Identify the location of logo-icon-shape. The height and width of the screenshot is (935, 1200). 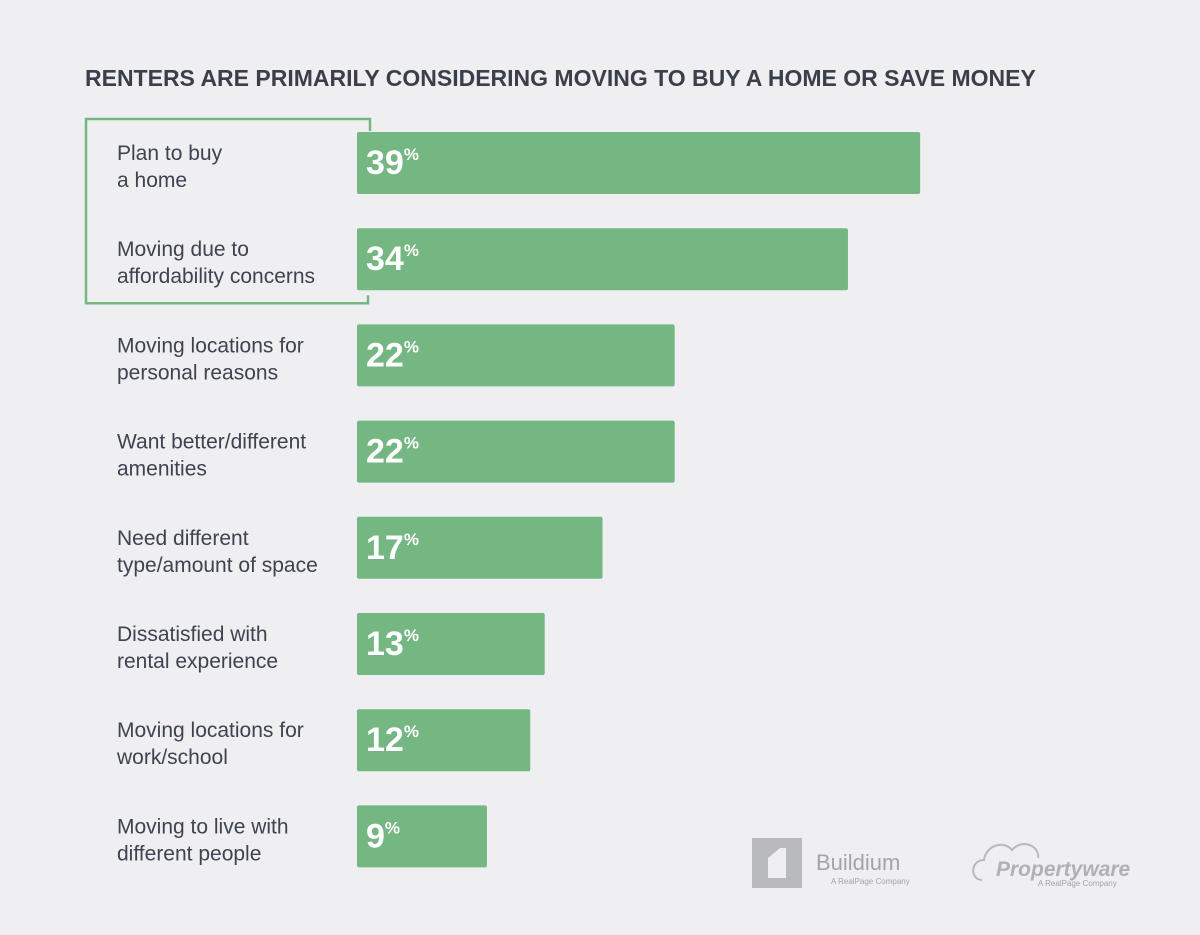
(777, 863).